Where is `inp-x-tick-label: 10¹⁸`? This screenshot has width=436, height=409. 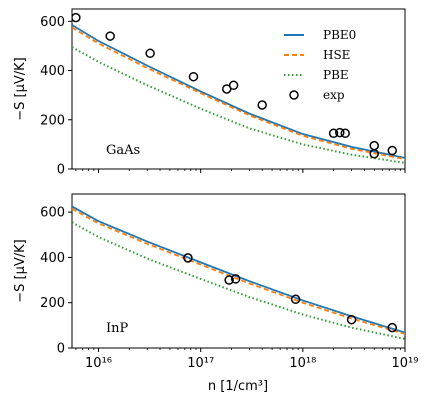
inp-x-tick-label: 10¹⁸ is located at coordinates (302, 363).